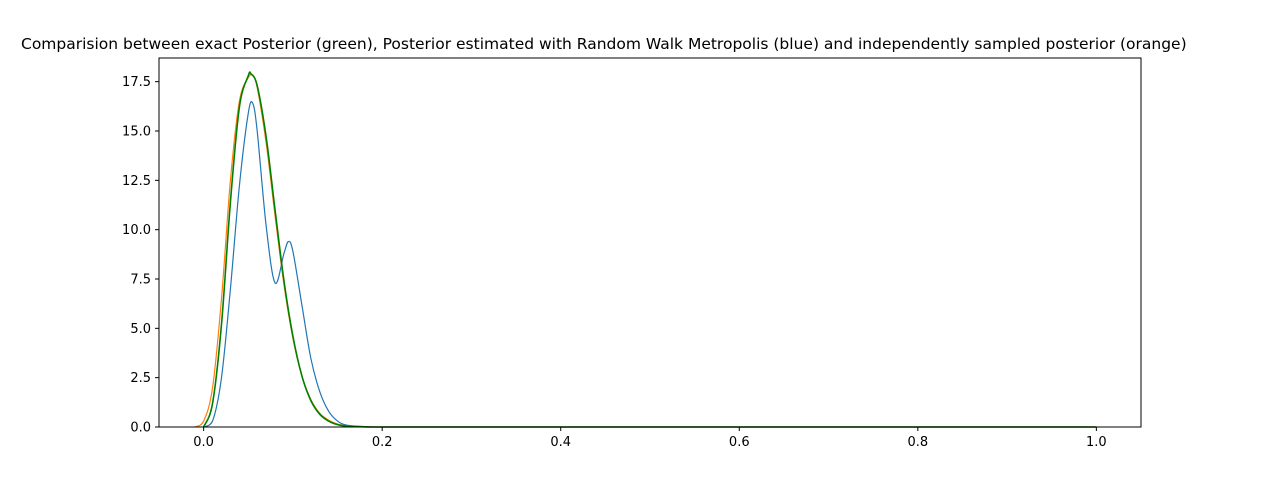  What do you see at coordinates (140, 280) in the screenshot?
I see `y-tick-label: 7.5` at bounding box center [140, 280].